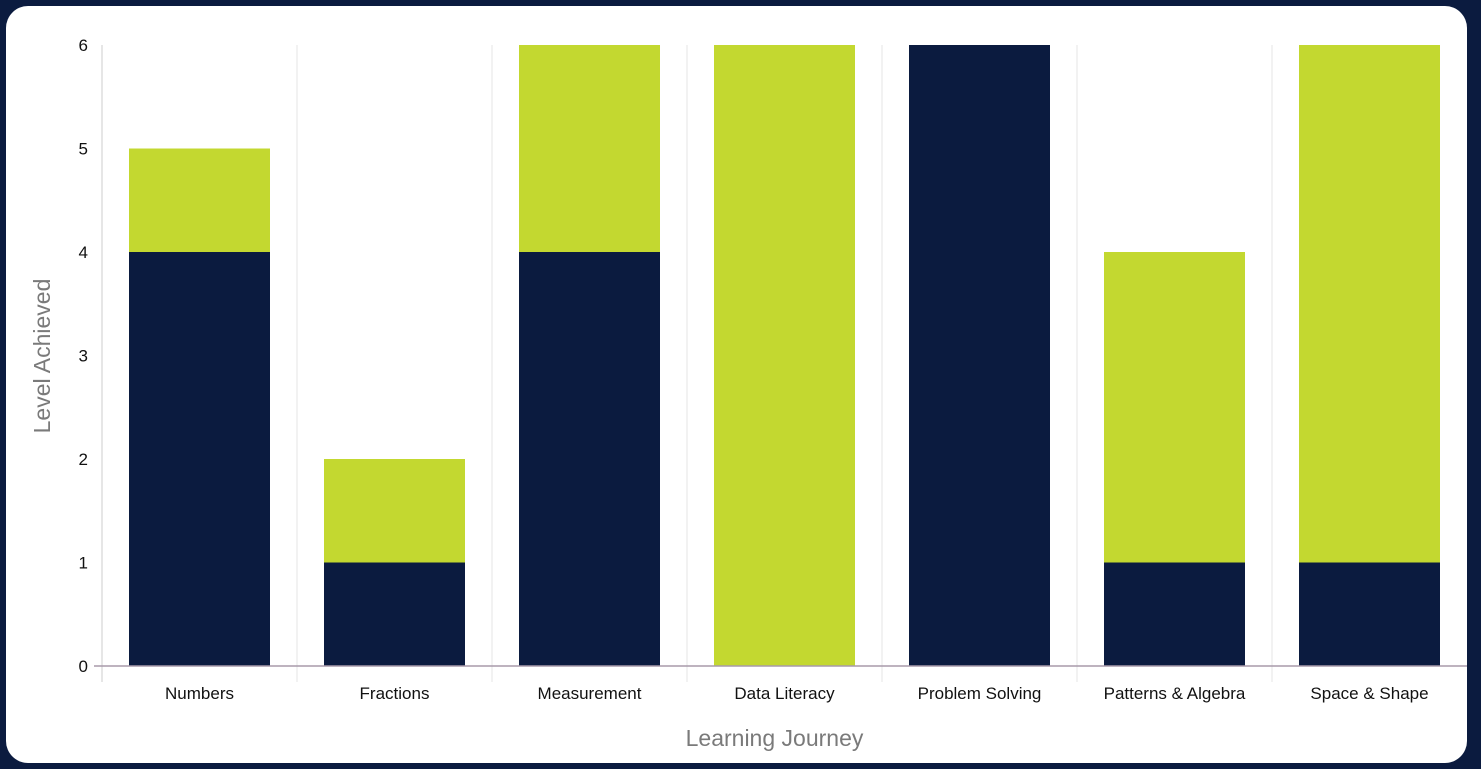 This screenshot has width=1481, height=769. I want to click on y-axis-title: Level Achieved, so click(42, 356).